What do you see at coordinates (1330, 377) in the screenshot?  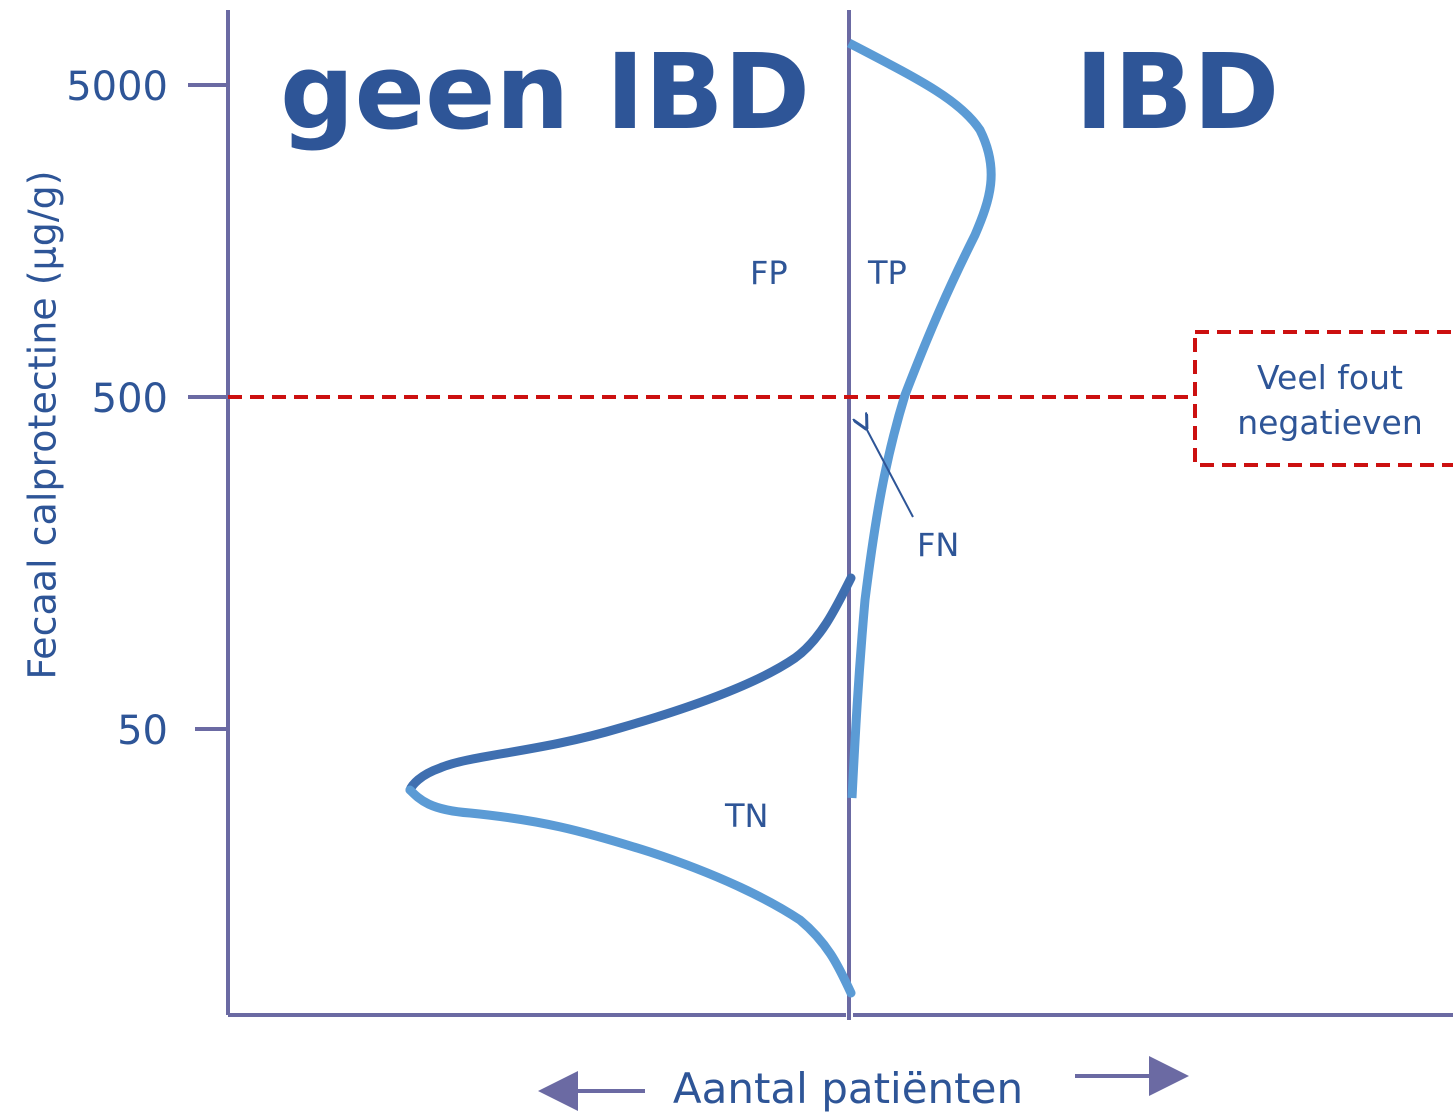 I see `annotation-text: Veel fout` at bounding box center [1330, 377].